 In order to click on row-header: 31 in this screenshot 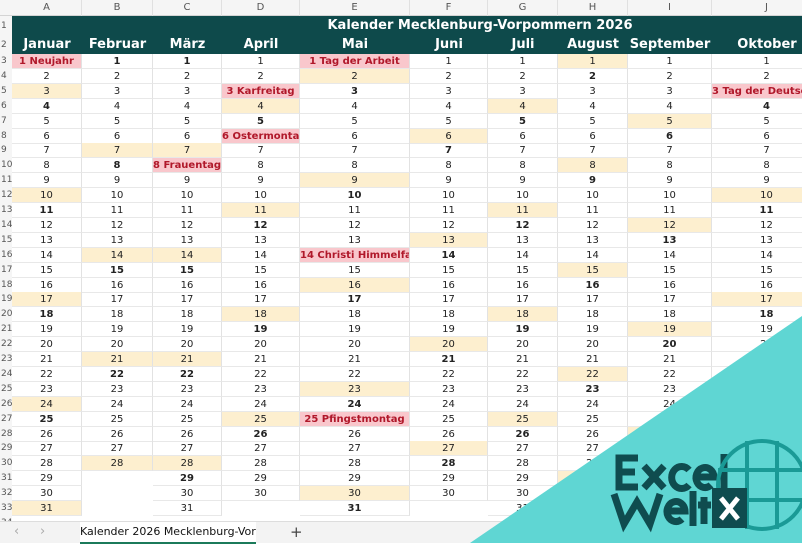, I will do `click(6, 479)`.